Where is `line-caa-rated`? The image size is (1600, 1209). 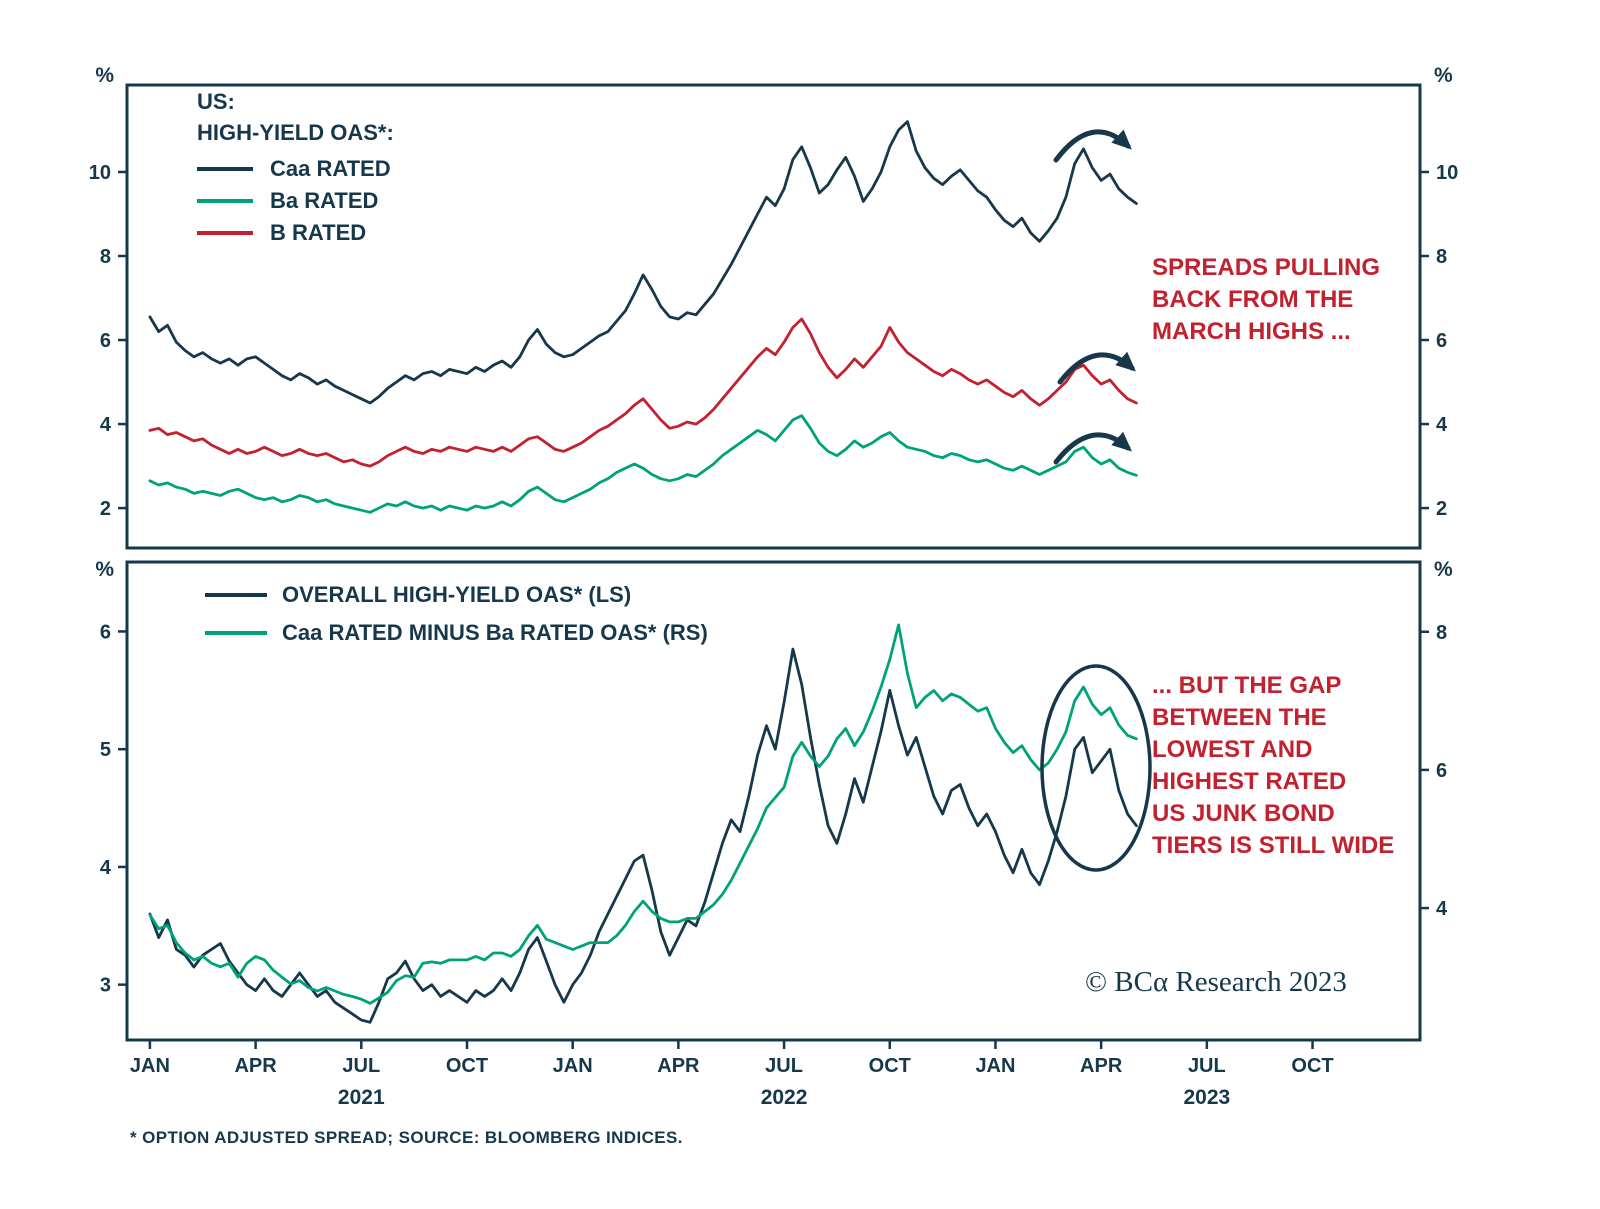
line-caa-rated is located at coordinates (643, 262).